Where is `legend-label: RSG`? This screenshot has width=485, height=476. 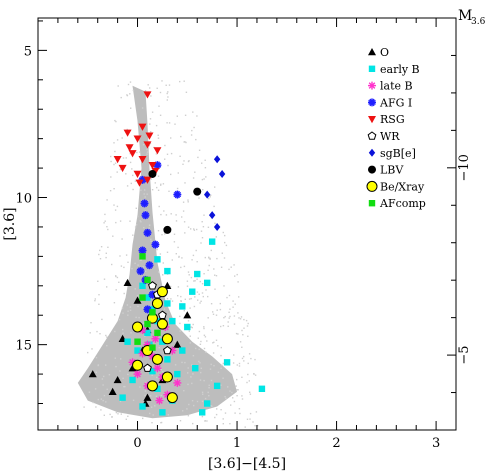 legend-label: RSG is located at coordinates (392, 119).